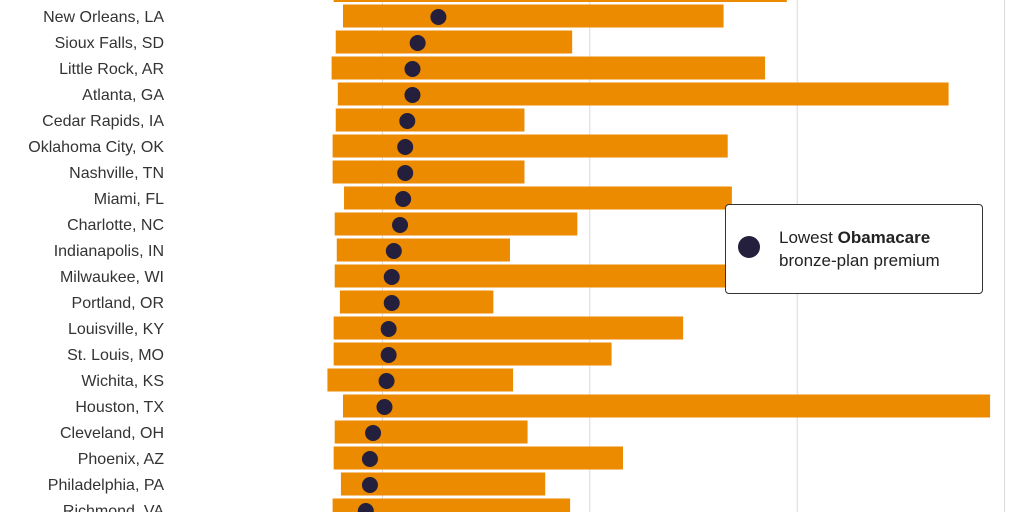  What do you see at coordinates (859, 249) in the screenshot?
I see `legend-text: Lowest Obamacare bronze-plan premium` at bounding box center [859, 249].